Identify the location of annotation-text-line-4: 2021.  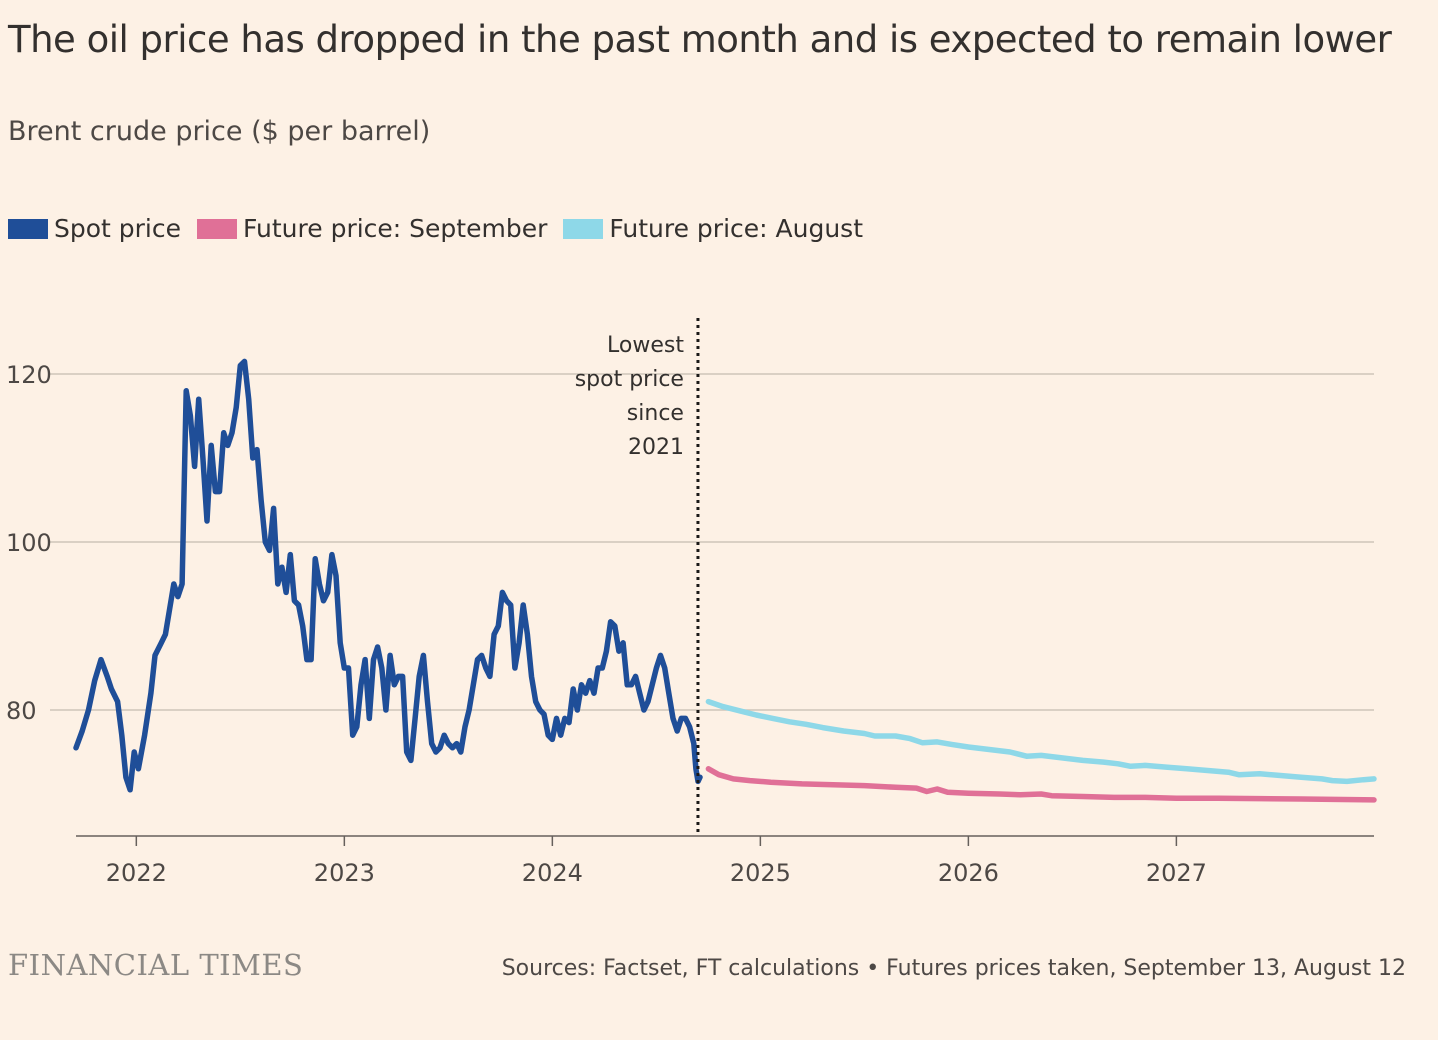
(656, 447).